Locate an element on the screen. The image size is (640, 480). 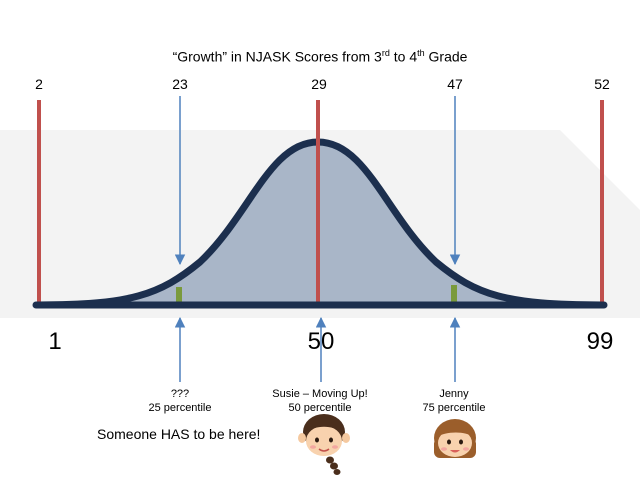
girl-with-braid-icon is located at coordinates (324, 444).